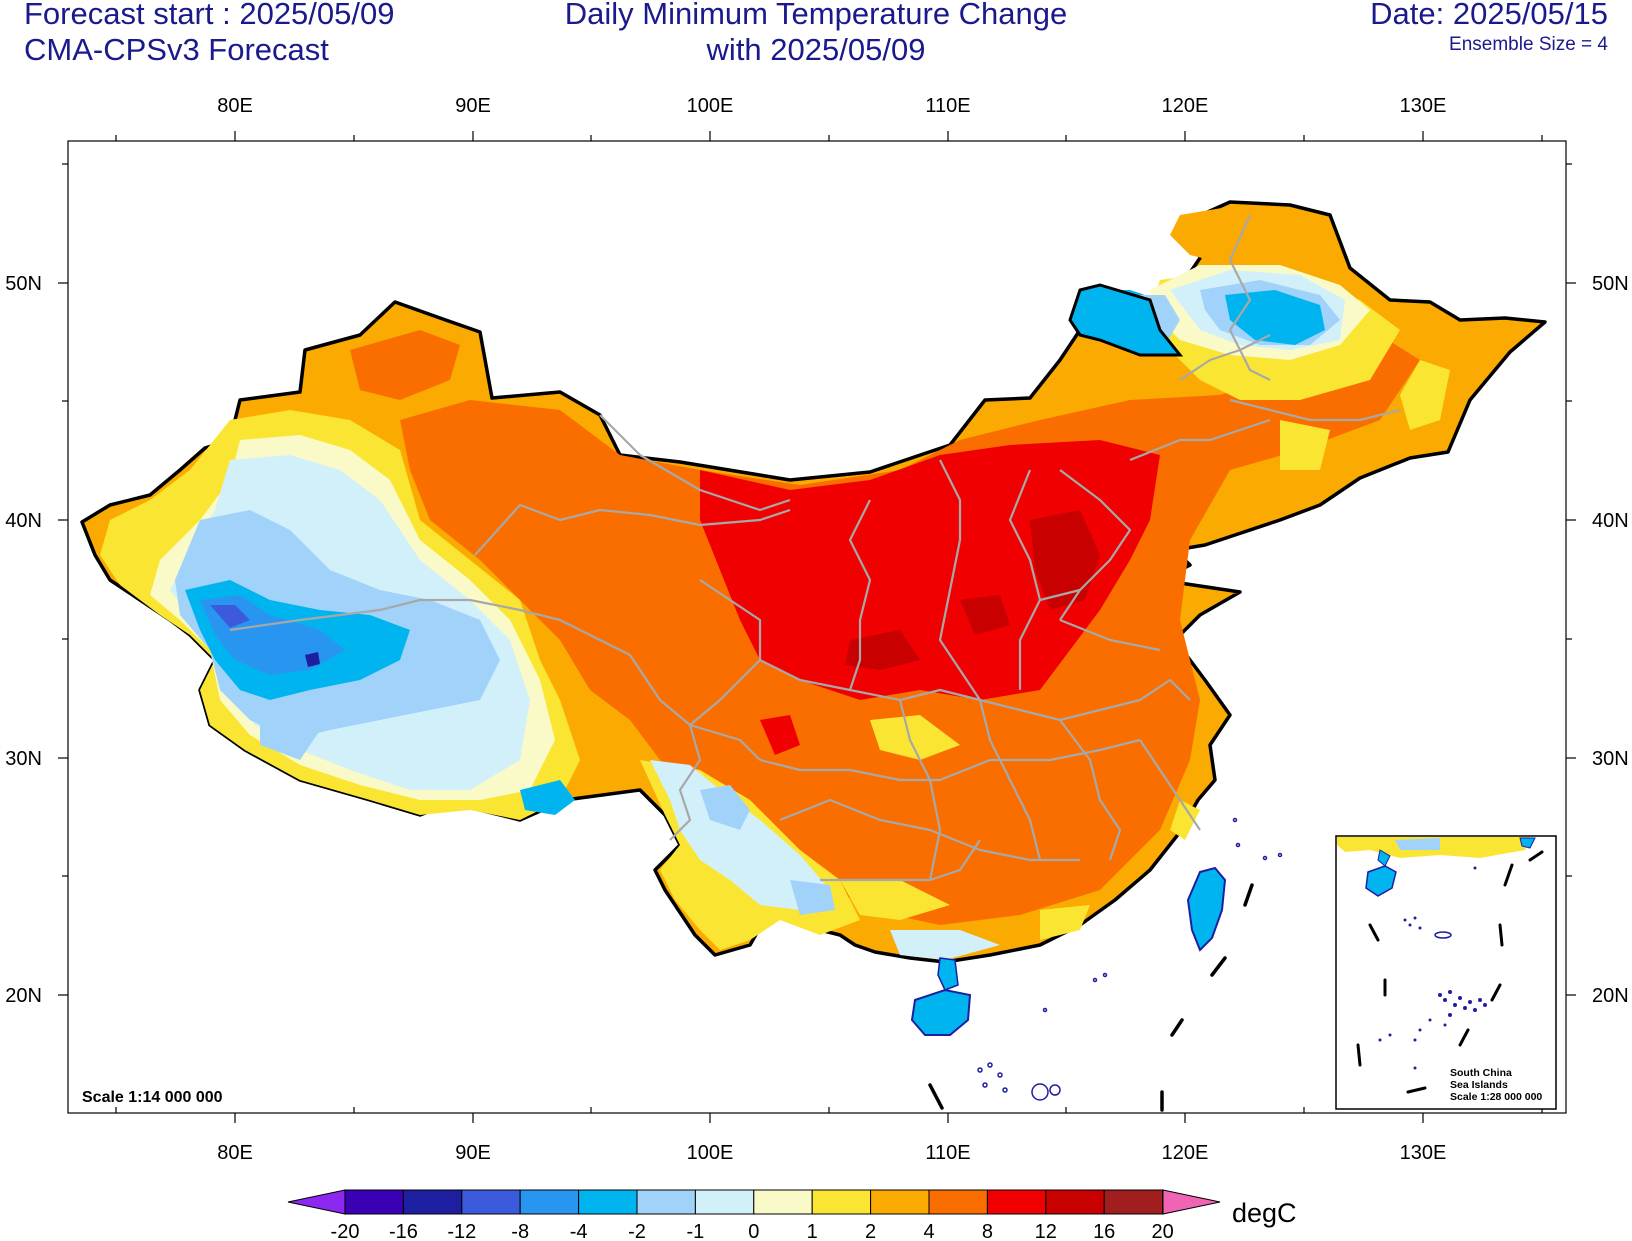 The height and width of the screenshot is (1241, 1632). I want to click on colorbar-tick-label: 12, so click(1046, 1231).